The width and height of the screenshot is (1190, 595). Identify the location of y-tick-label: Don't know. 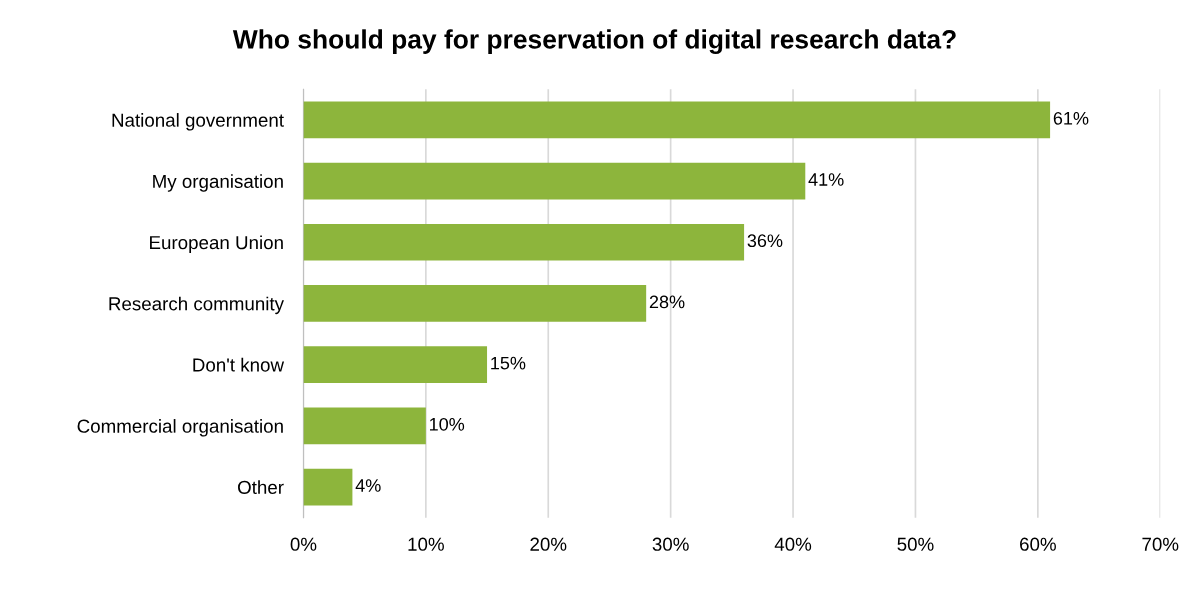
(239, 364).